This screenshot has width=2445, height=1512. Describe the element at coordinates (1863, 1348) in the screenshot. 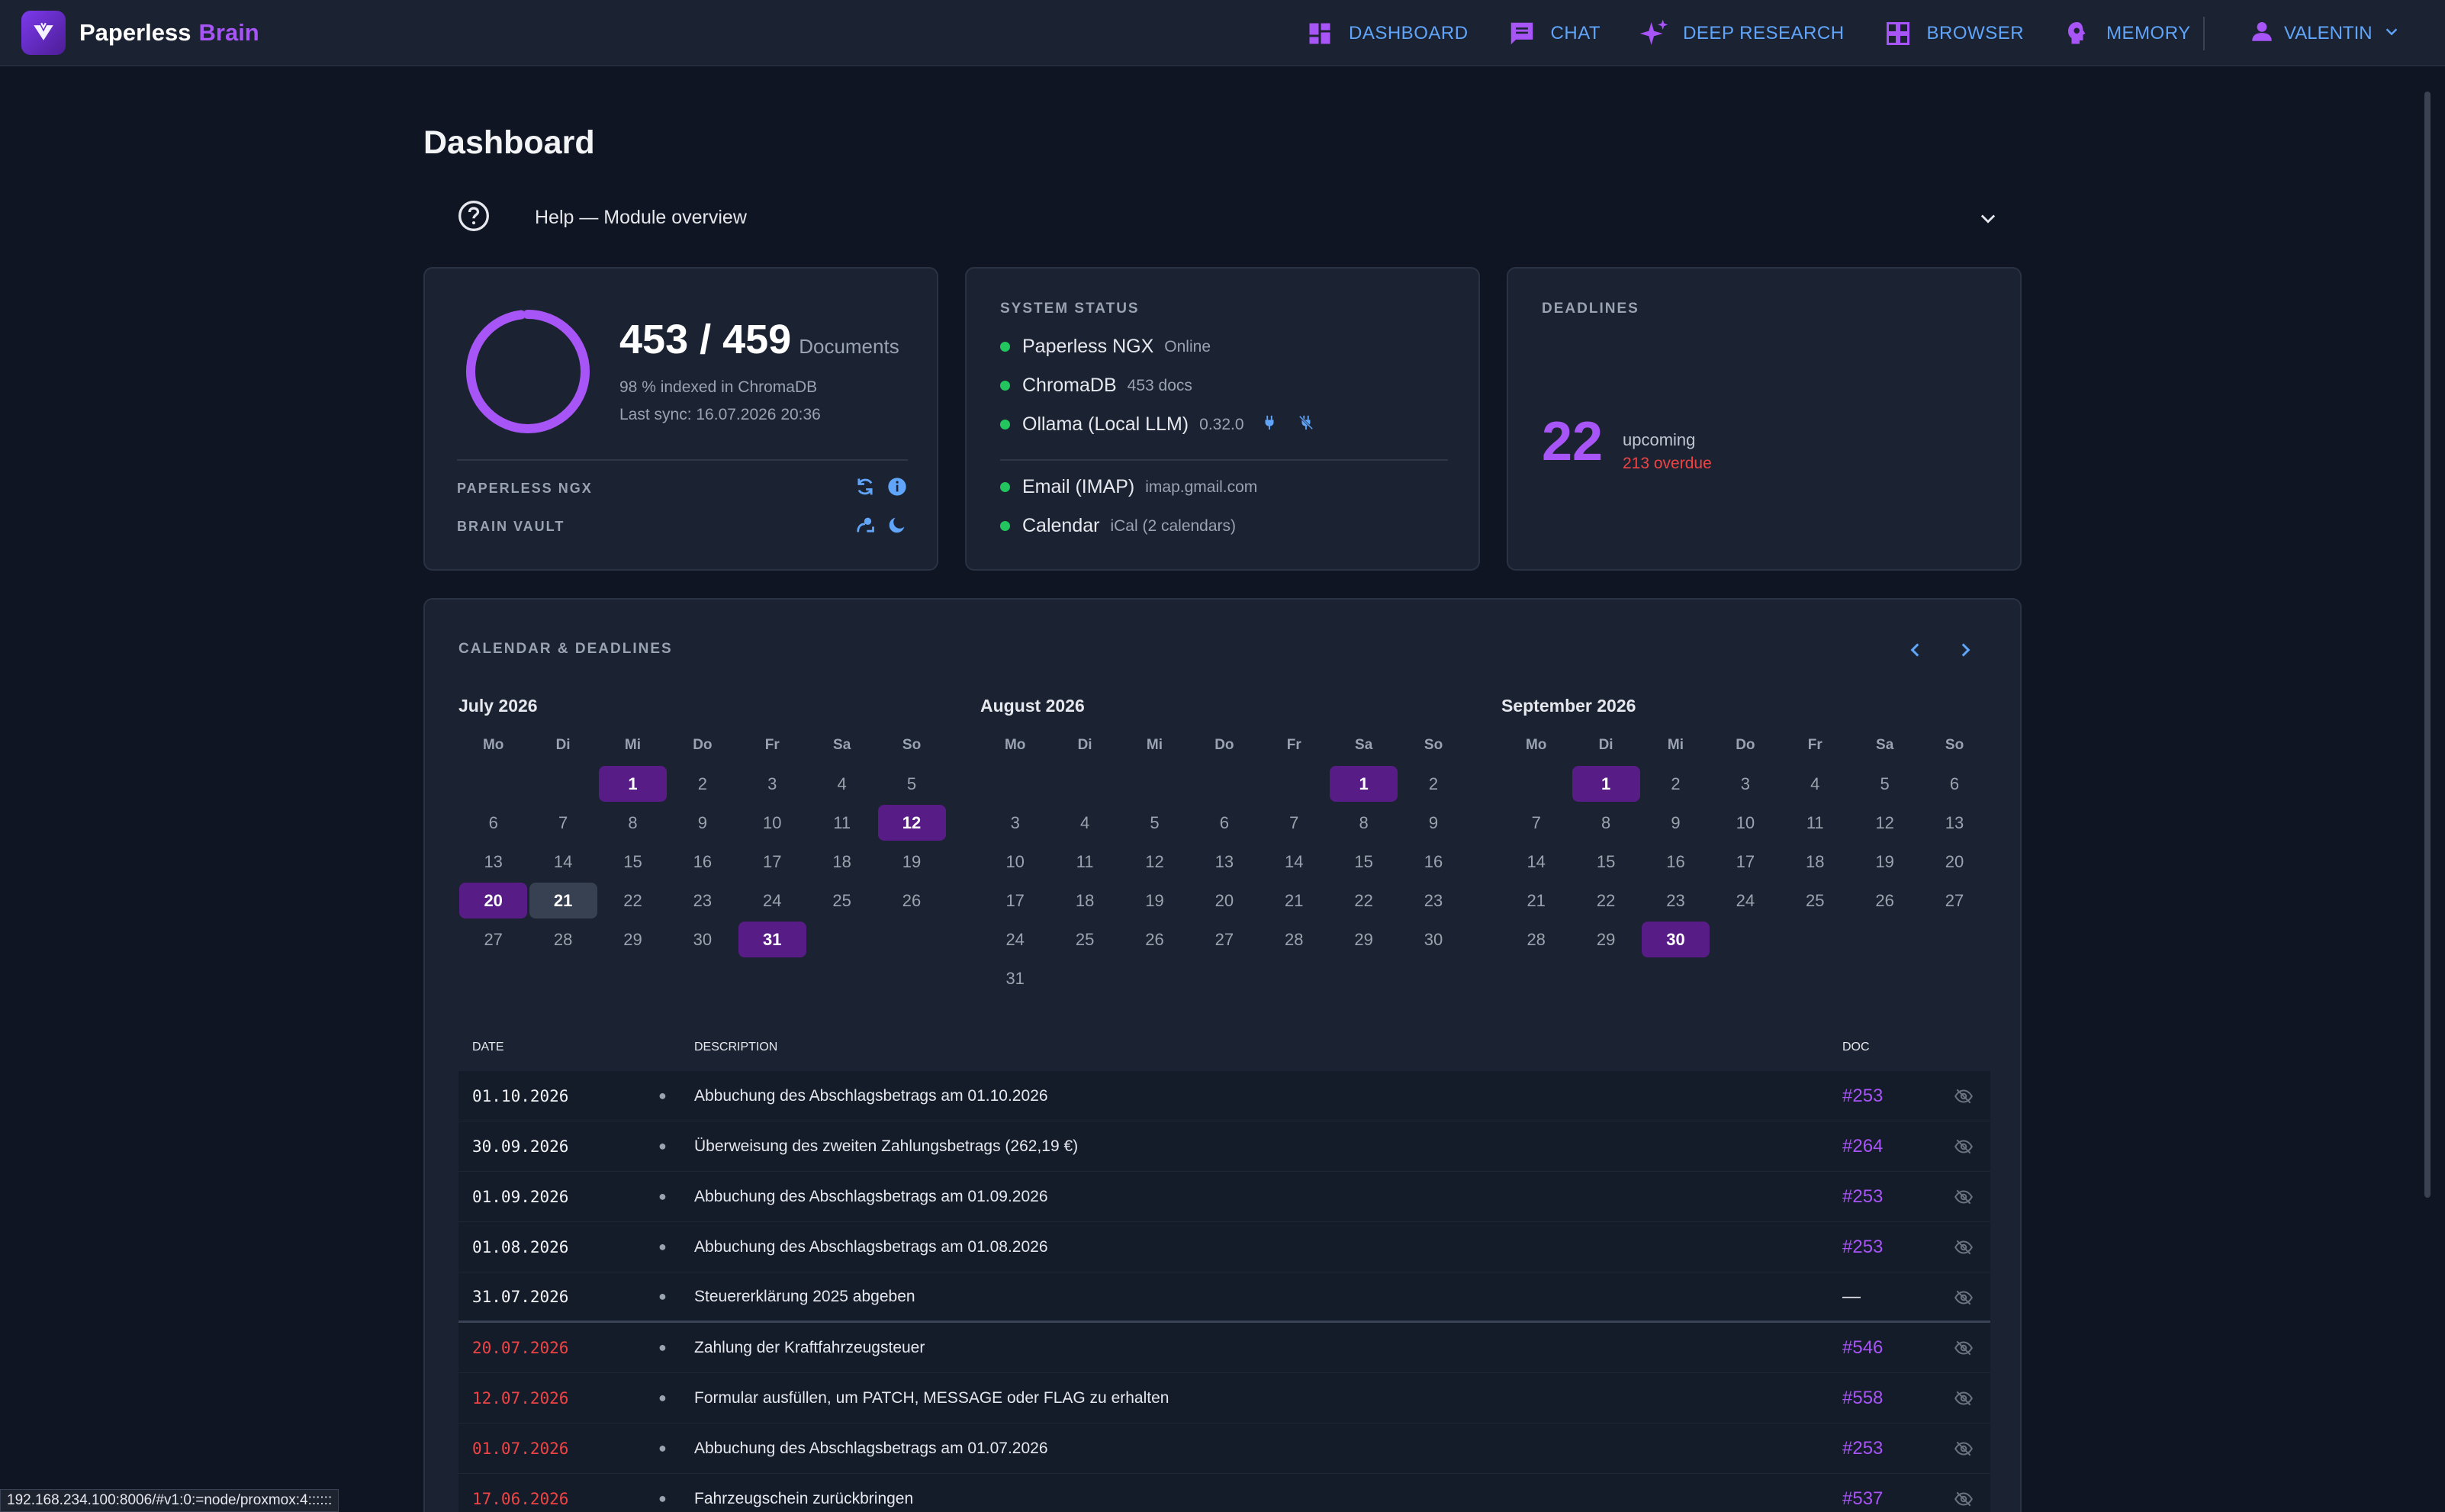

I see `doc-link: #546` at that location.